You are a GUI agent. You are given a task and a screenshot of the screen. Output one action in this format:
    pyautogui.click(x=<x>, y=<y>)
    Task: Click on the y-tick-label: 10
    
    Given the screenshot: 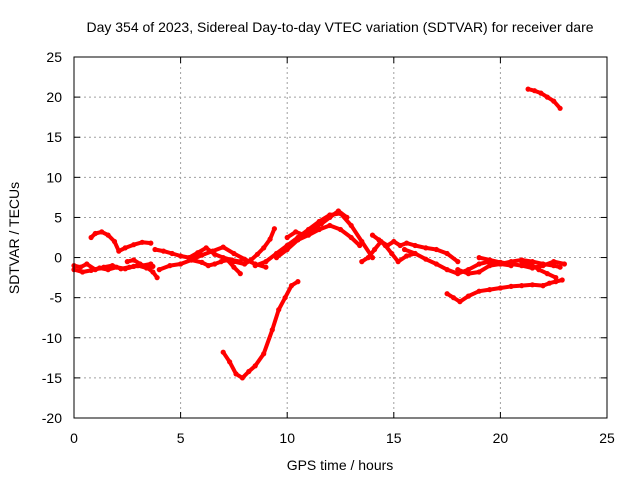 What is the action you would take?
    pyautogui.click(x=54, y=177)
    